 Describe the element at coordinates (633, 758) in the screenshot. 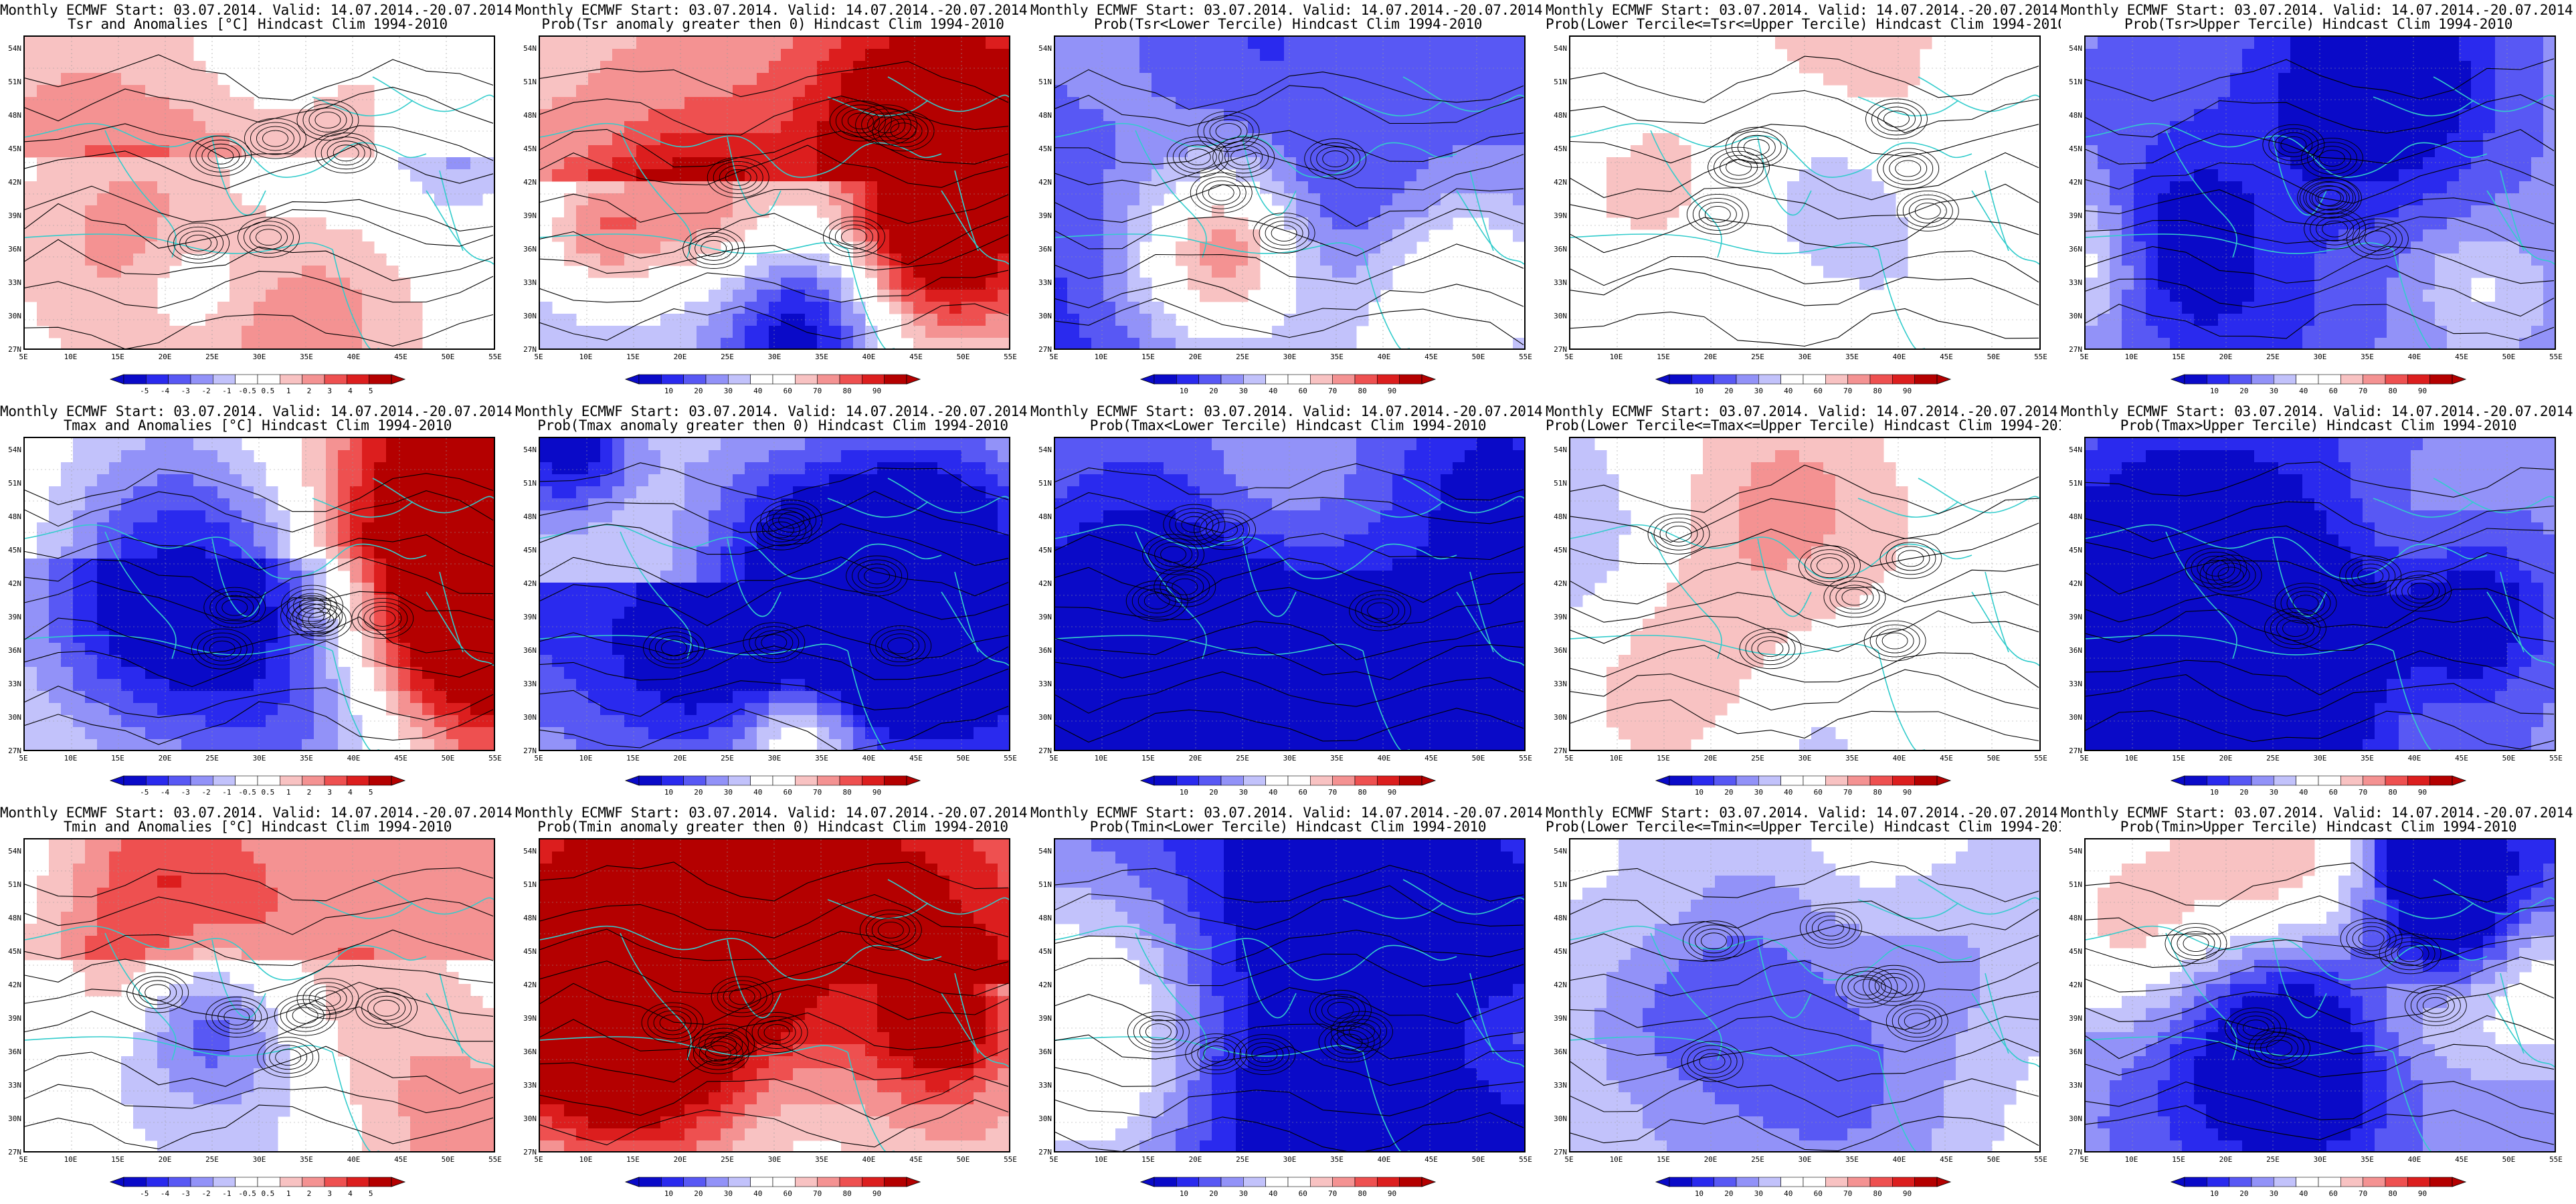

I see `longitude-label: 15E` at that location.